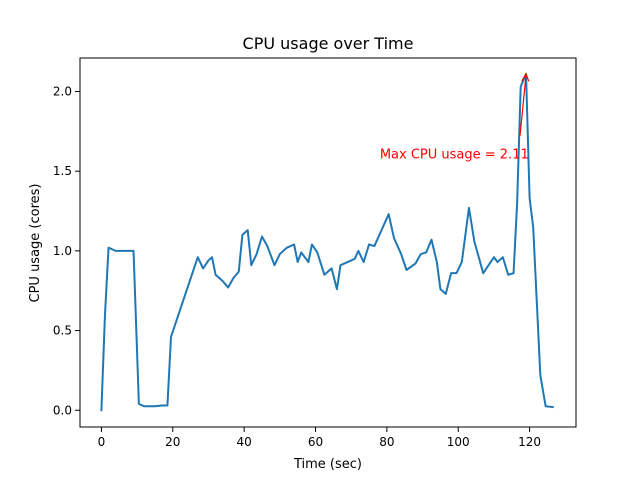  Describe the element at coordinates (244, 442) in the screenshot. I see `x-tick-label: 40` at that location.